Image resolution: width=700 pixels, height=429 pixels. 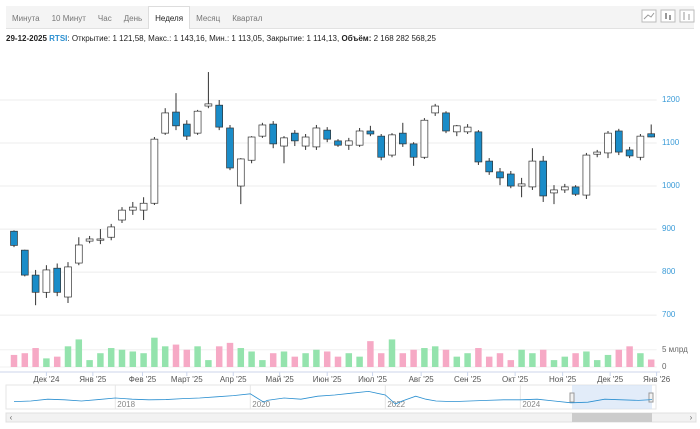 What do you see at coordinates (687, 16) in the screenshot?
I see `icon-bars` at bounding box center [687, 16].